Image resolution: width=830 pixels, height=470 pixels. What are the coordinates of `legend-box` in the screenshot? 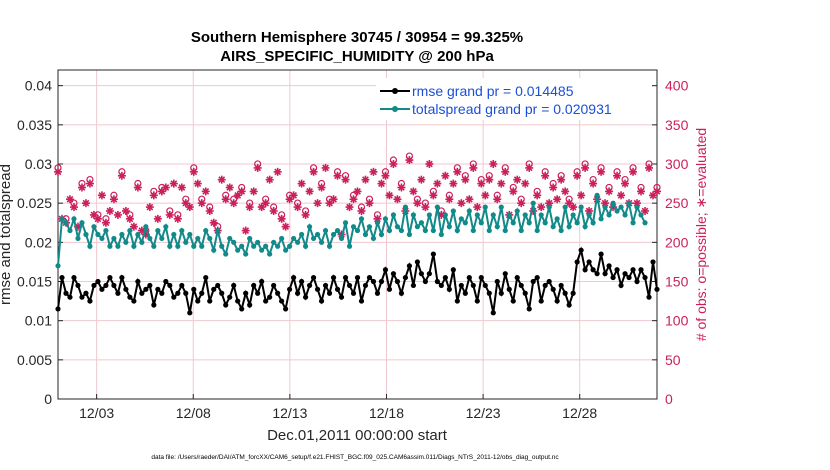 It's located at (514, 99).